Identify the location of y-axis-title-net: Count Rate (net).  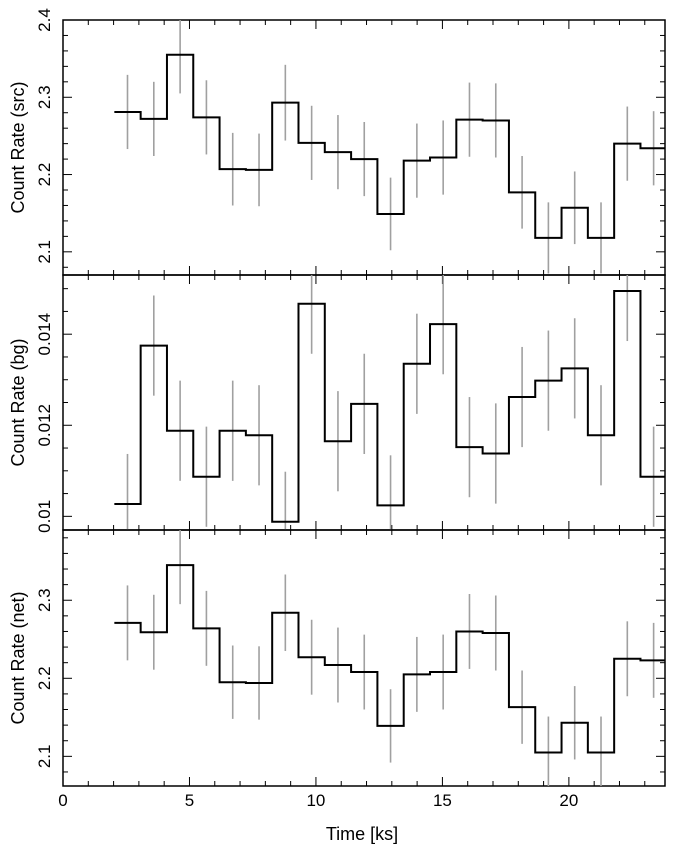
(18, 657).